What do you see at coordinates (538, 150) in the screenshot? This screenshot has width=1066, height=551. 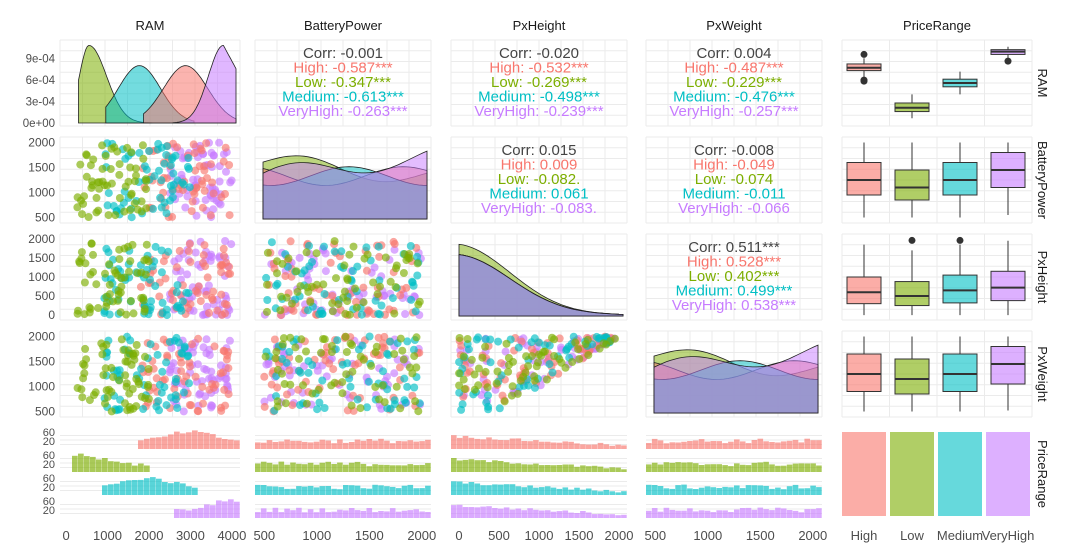 I see `correlation-label-corr: Corr: 0.015` at bounding box center [538, 150].